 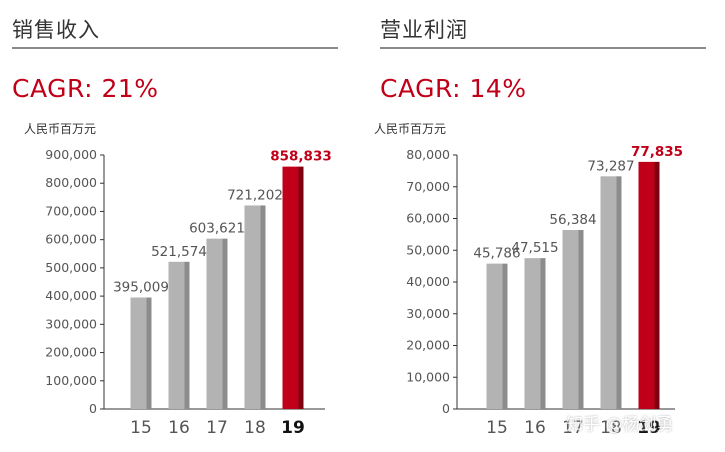 What do you see at coordinates (572, 220) in the screenshot?
I see `data-label: 56,384` at bounding box center [572, 220].